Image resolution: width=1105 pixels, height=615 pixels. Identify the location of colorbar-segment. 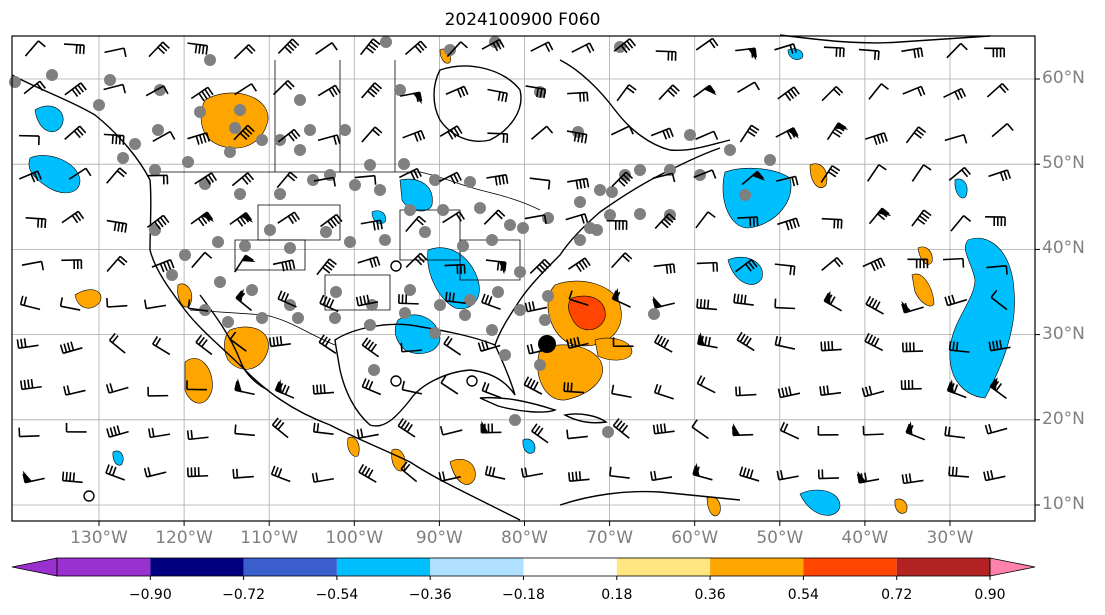
(570, 567).